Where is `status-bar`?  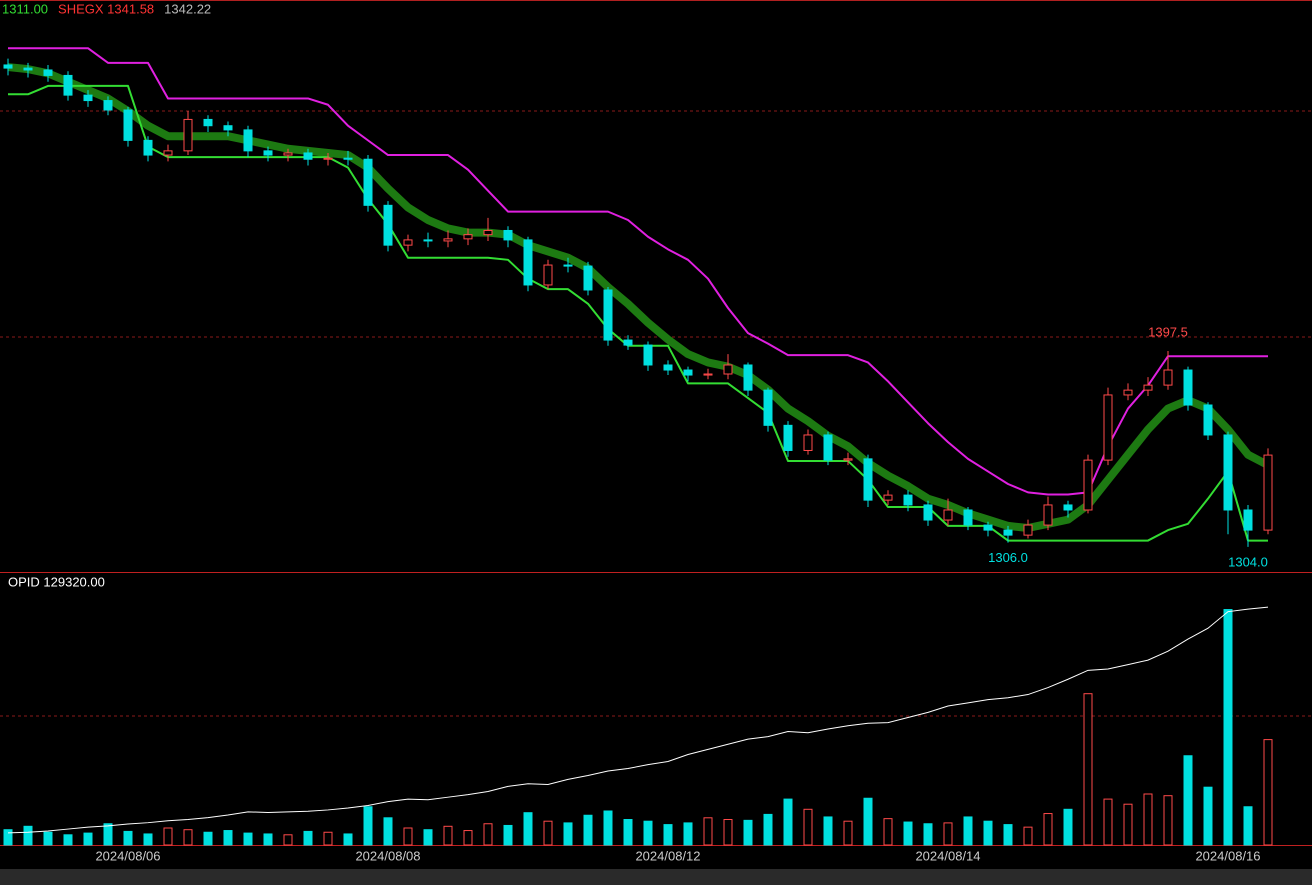 status-bar is located at coordinates (656, 877).